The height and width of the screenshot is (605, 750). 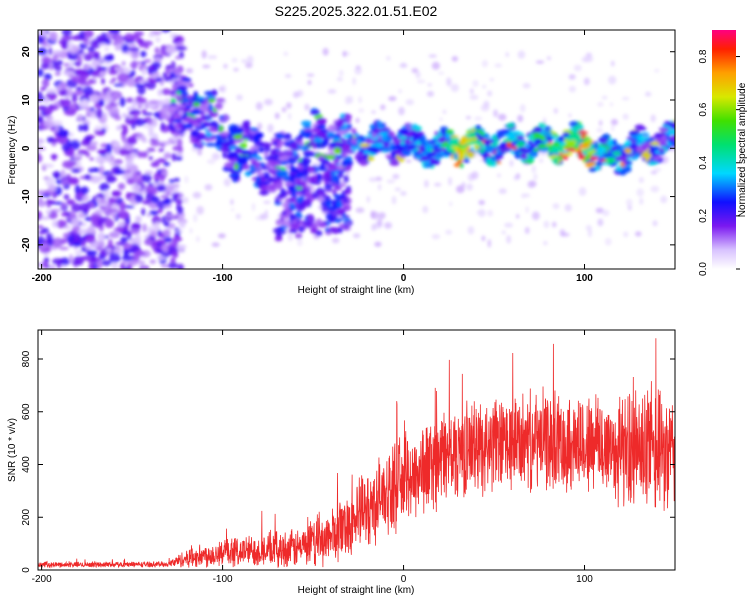 I want to click on y-tick-label: 10, so click(x=26, y=100).